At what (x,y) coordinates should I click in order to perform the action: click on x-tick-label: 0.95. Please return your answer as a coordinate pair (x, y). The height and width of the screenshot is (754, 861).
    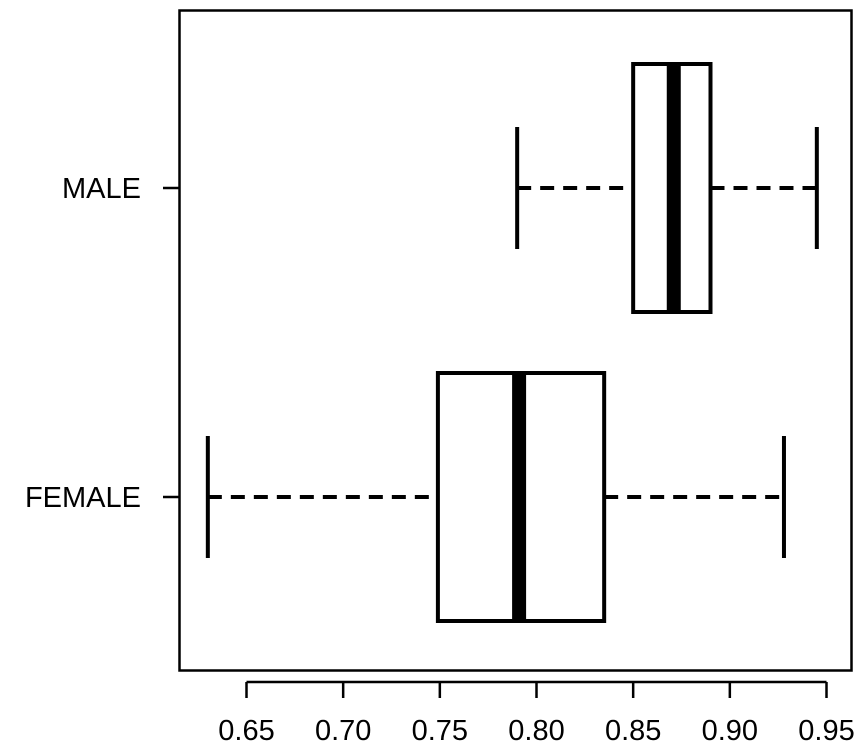
    Looking at the image, I should click on (826, 731).